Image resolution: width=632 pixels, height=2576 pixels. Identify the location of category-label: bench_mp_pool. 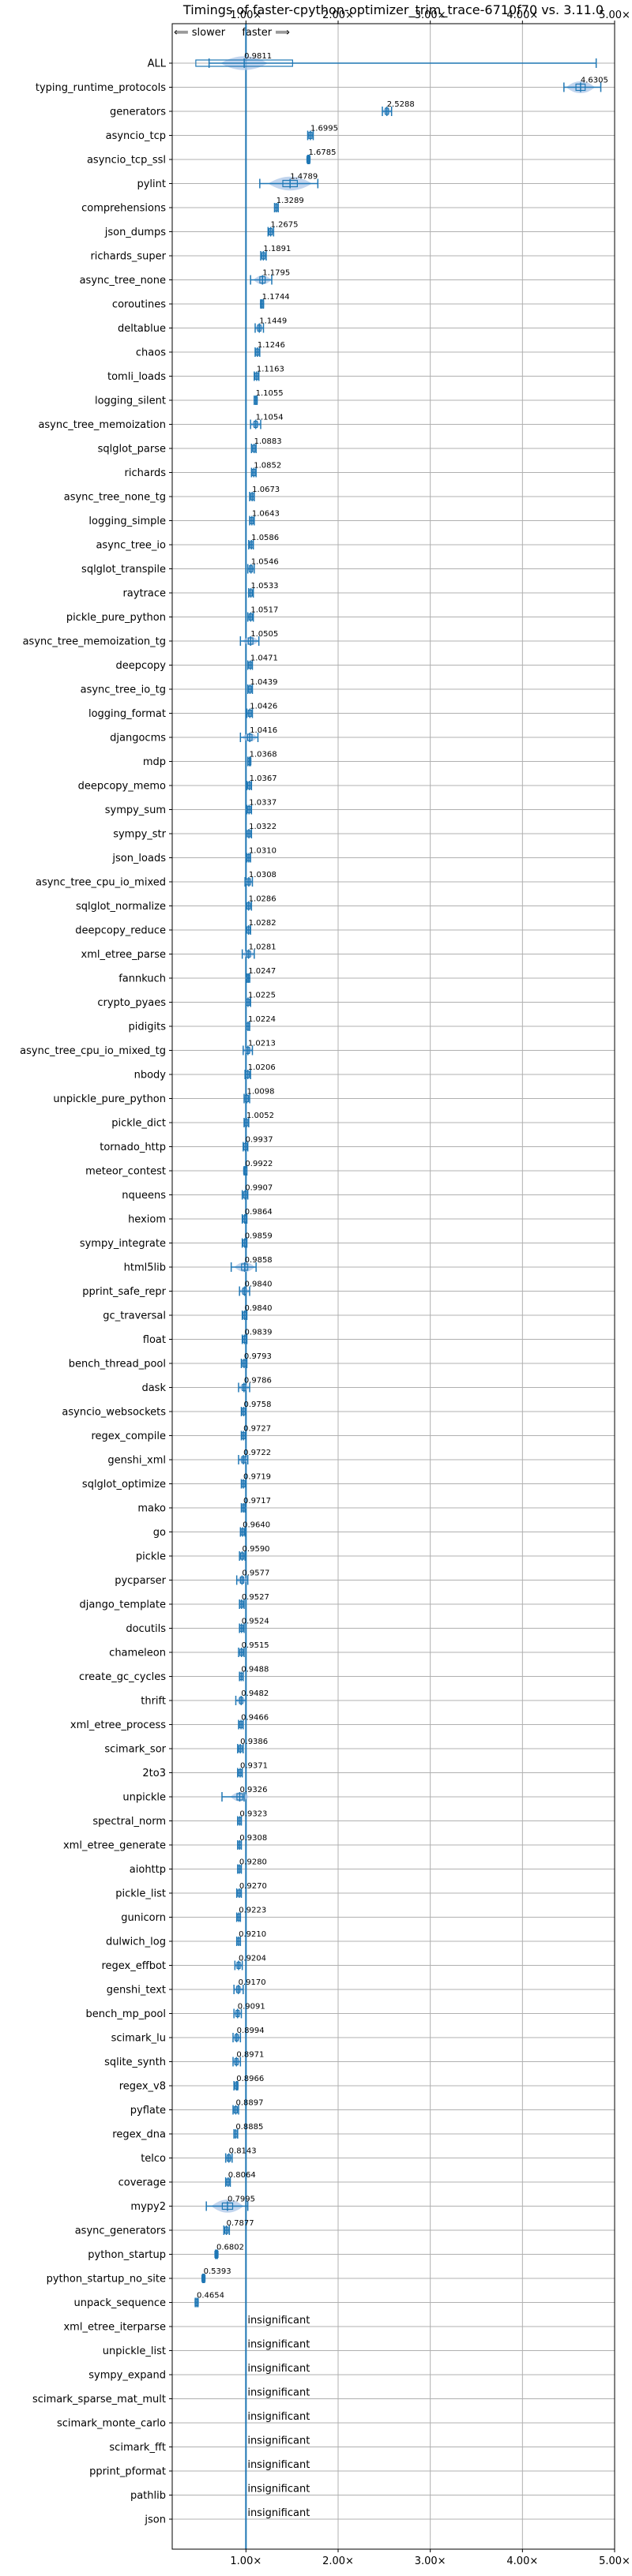
(125, 2014).